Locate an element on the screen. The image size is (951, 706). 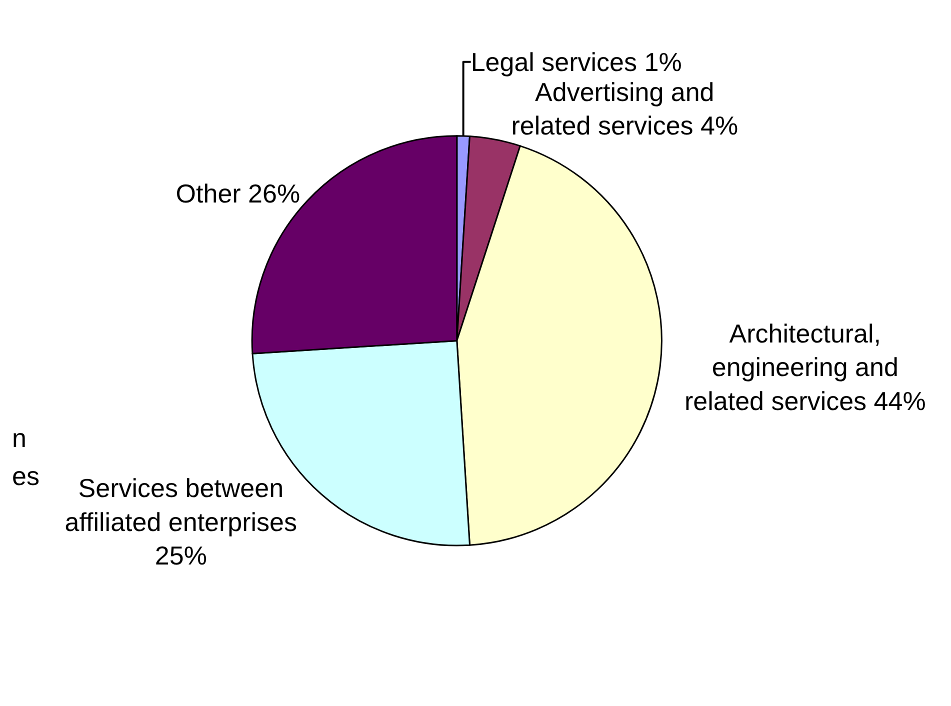
text: es is located at coordinates (26, 476).